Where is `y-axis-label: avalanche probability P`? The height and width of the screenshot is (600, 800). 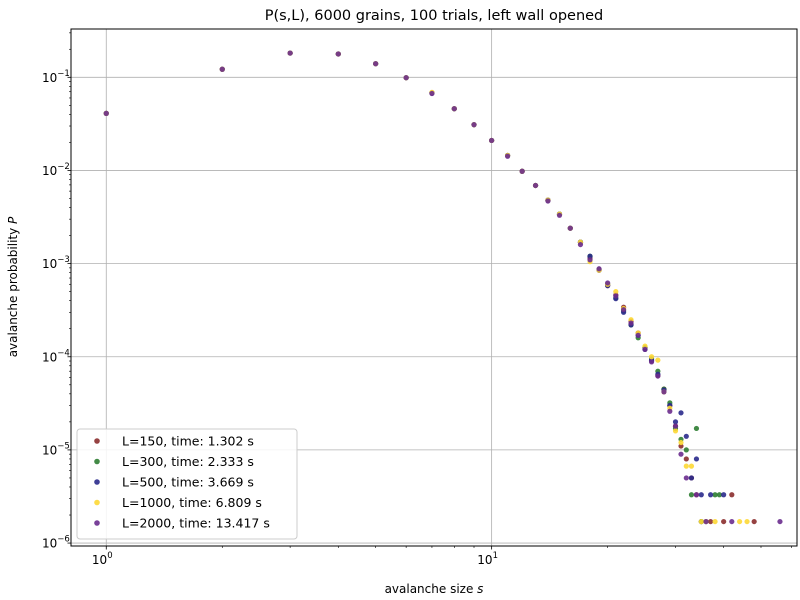
y-axis-label: avalanche probability P is located at coordinates (13, 286).